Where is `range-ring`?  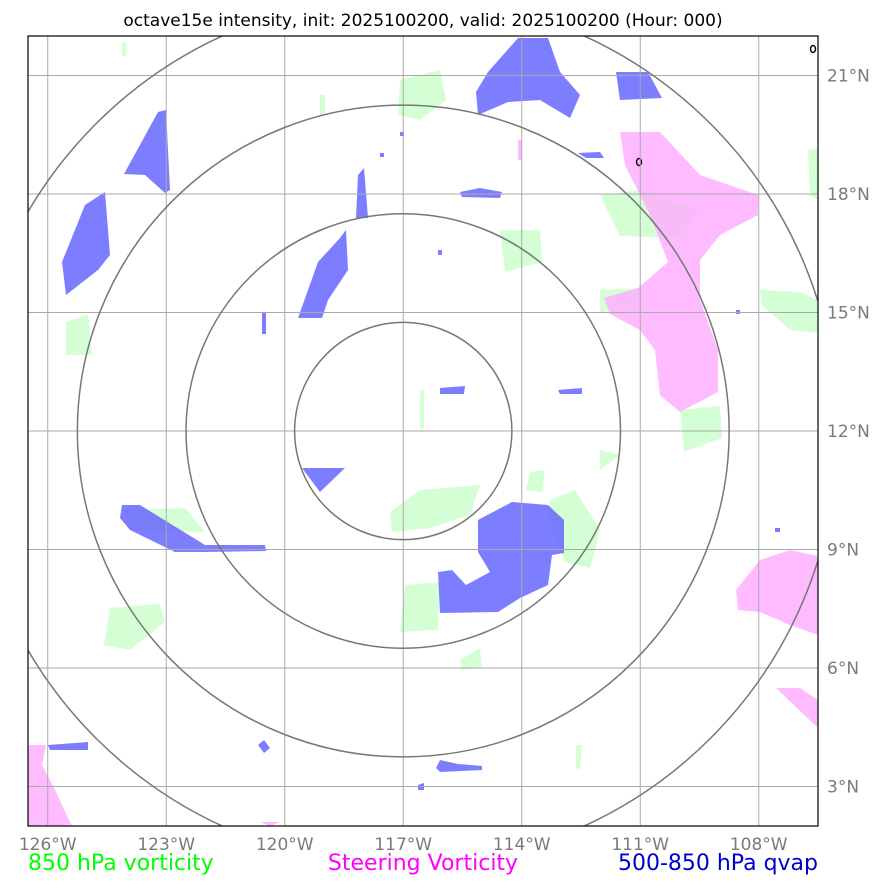
range-ring is located at coordinates (403, 431).